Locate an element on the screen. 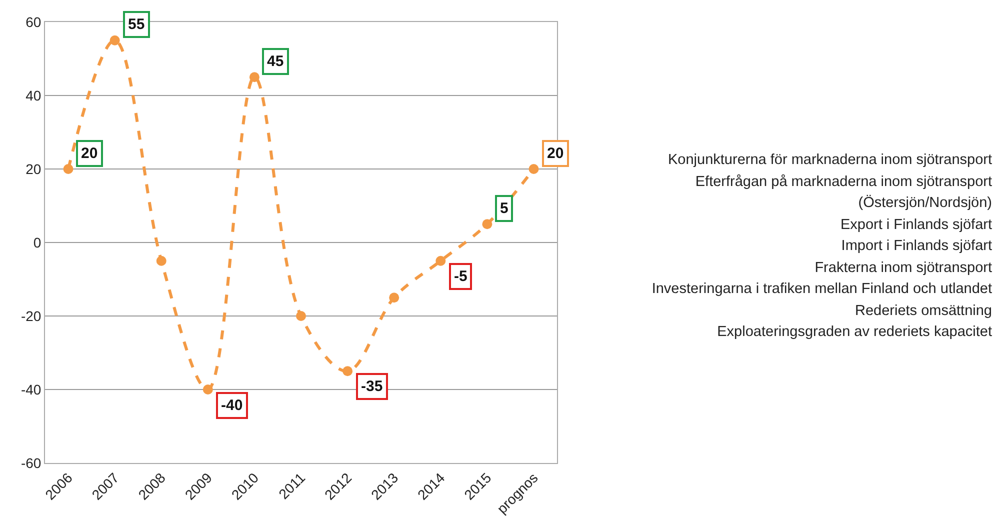  text: Frakterna inom sjötransport is located at coordinates (903, 268).